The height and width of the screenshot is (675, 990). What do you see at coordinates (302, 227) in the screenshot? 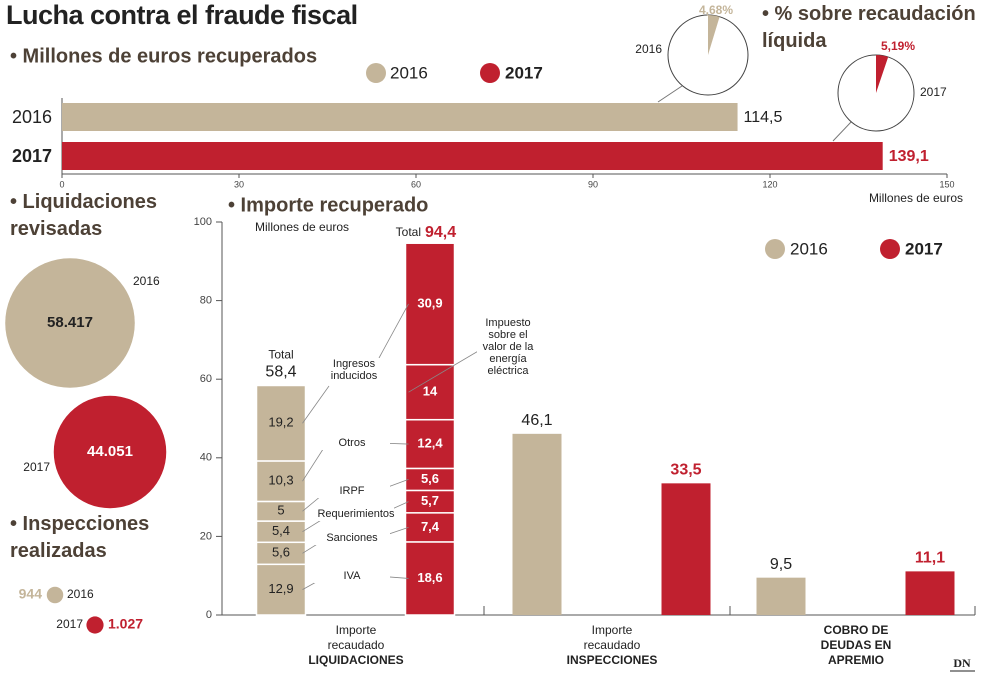
I see `y-axis-label: Millones de euros` at bounding box center [302, 227].